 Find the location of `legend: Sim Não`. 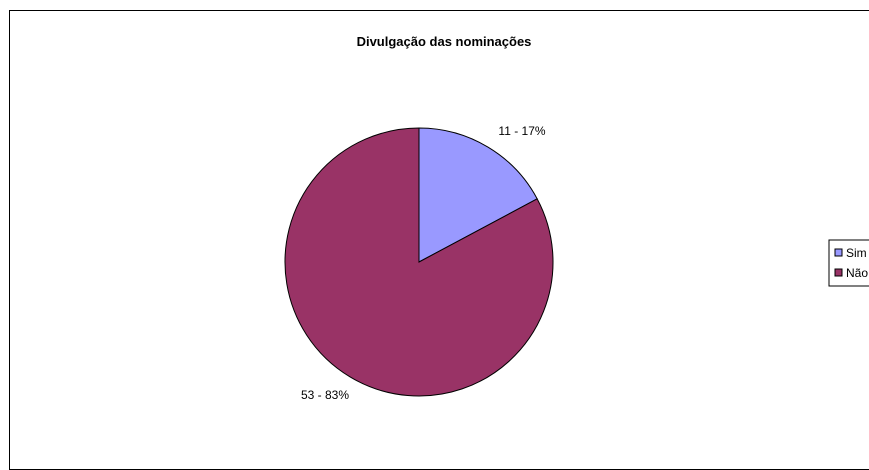

legend: Sim Não is located at coordinates (848, 263).